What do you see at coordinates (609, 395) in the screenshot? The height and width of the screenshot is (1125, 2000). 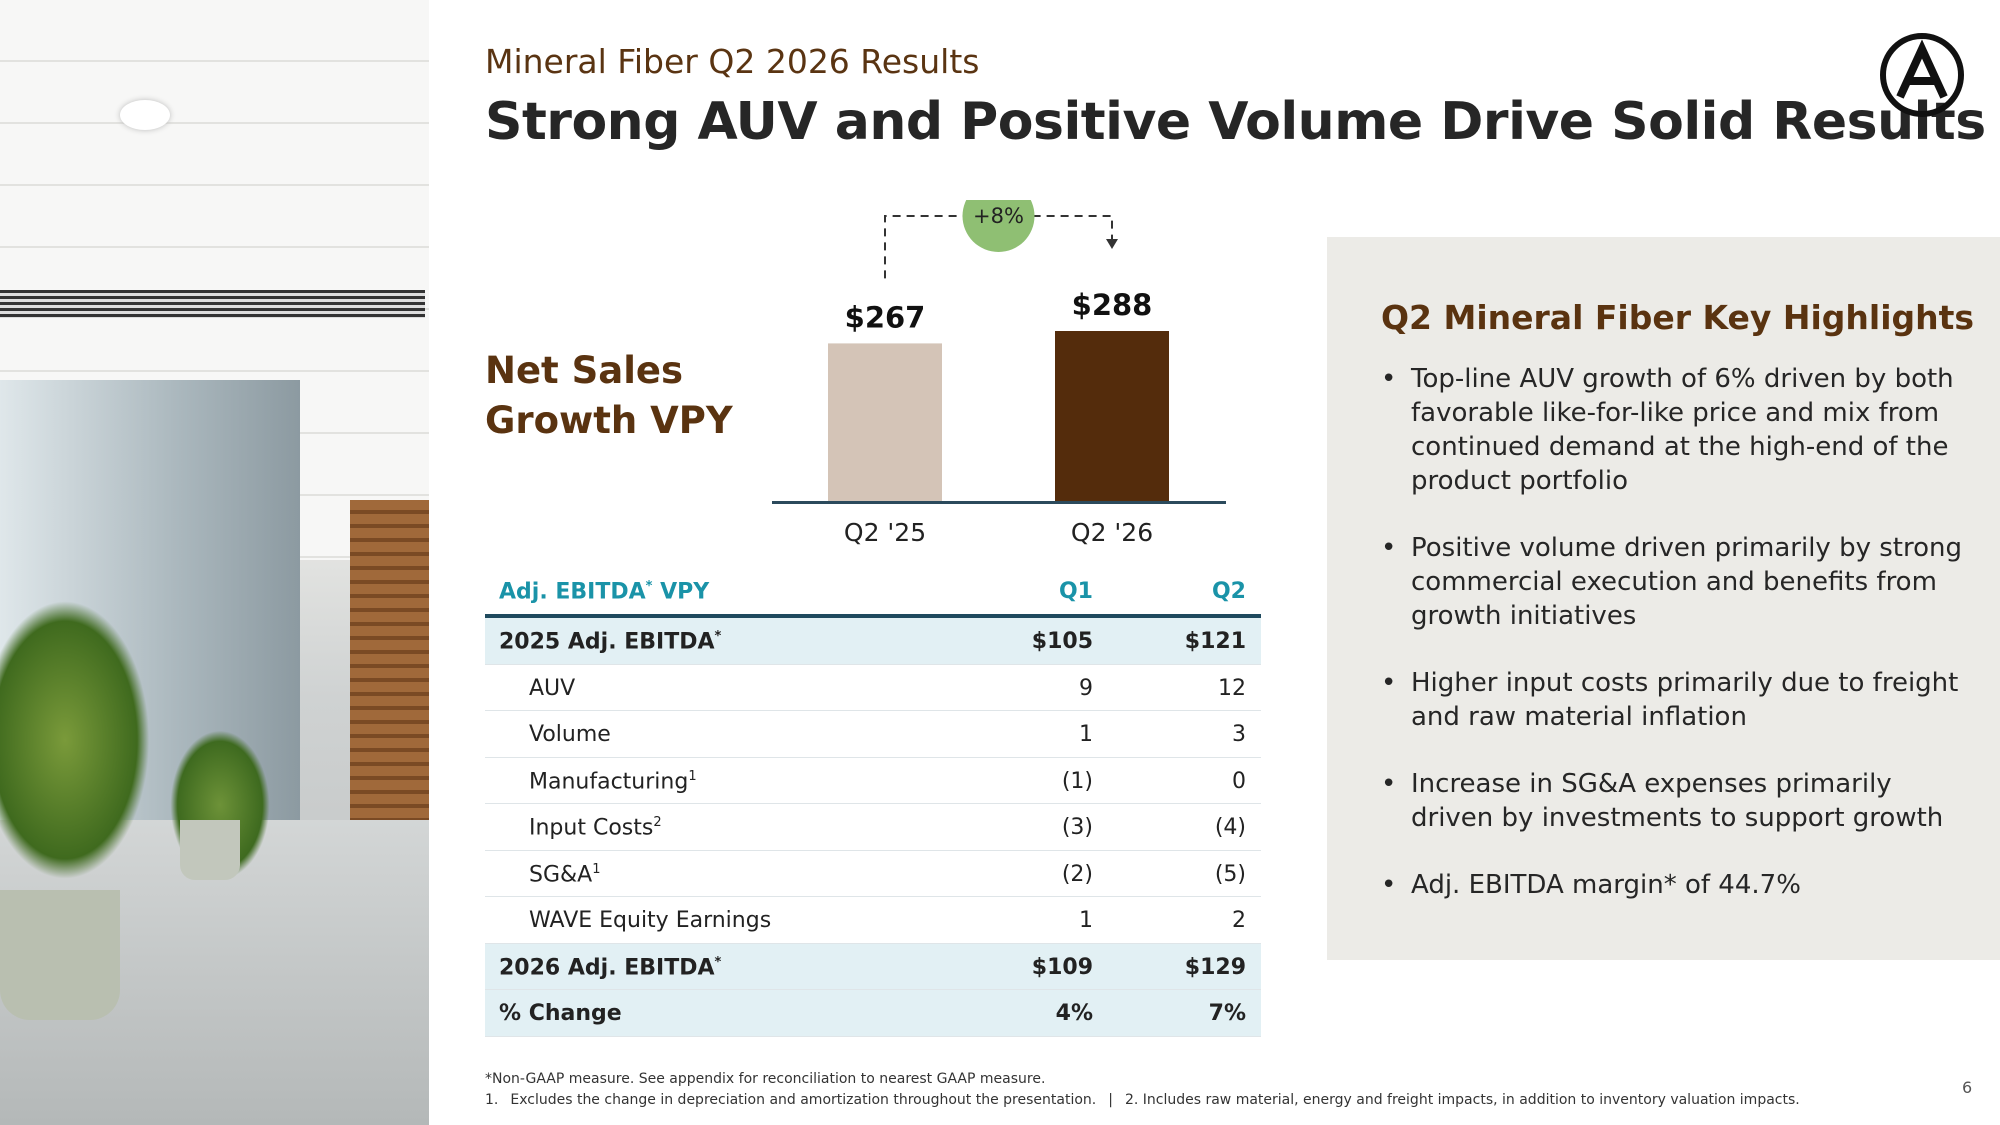 I see `chart-title: Net Sales Growth VPY` at bounding box center [609, 395].